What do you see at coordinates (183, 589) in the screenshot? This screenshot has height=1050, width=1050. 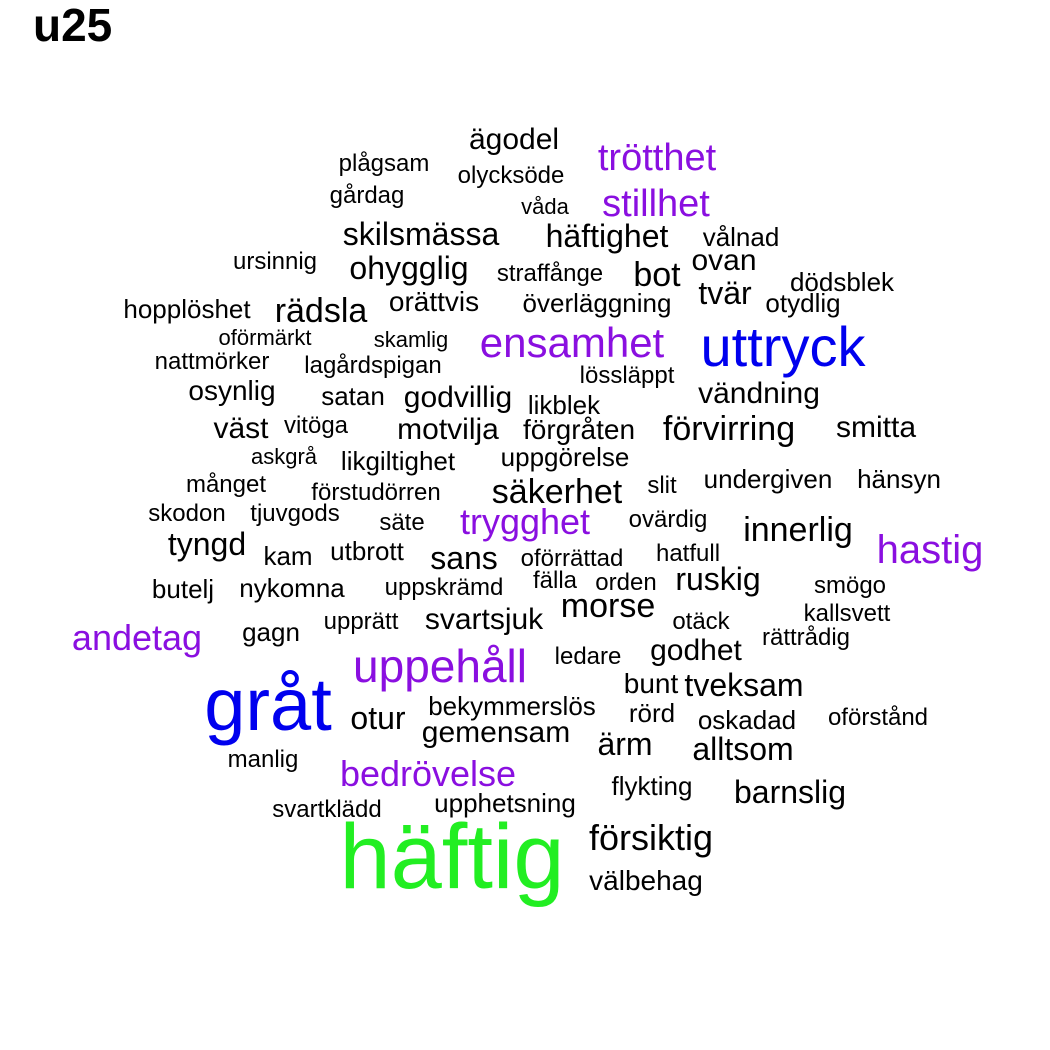 I see `cloud-word-butelj: butelj` at bounding box center [183, 589].